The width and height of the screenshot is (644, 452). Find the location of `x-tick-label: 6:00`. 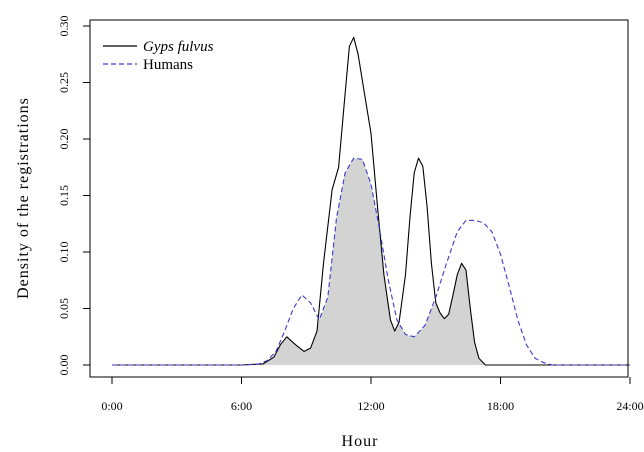

x-tick-label: 6:00 is located at coordinates (241, 406).